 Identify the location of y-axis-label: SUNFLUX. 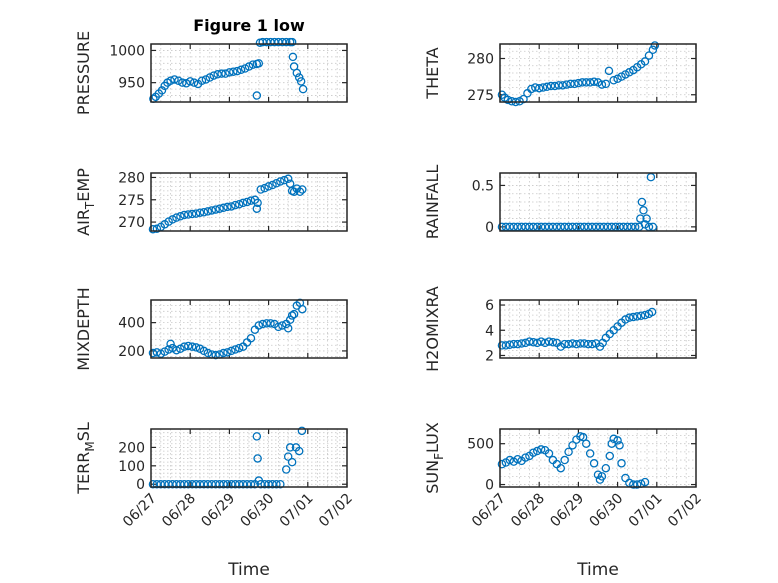
(434, 458).